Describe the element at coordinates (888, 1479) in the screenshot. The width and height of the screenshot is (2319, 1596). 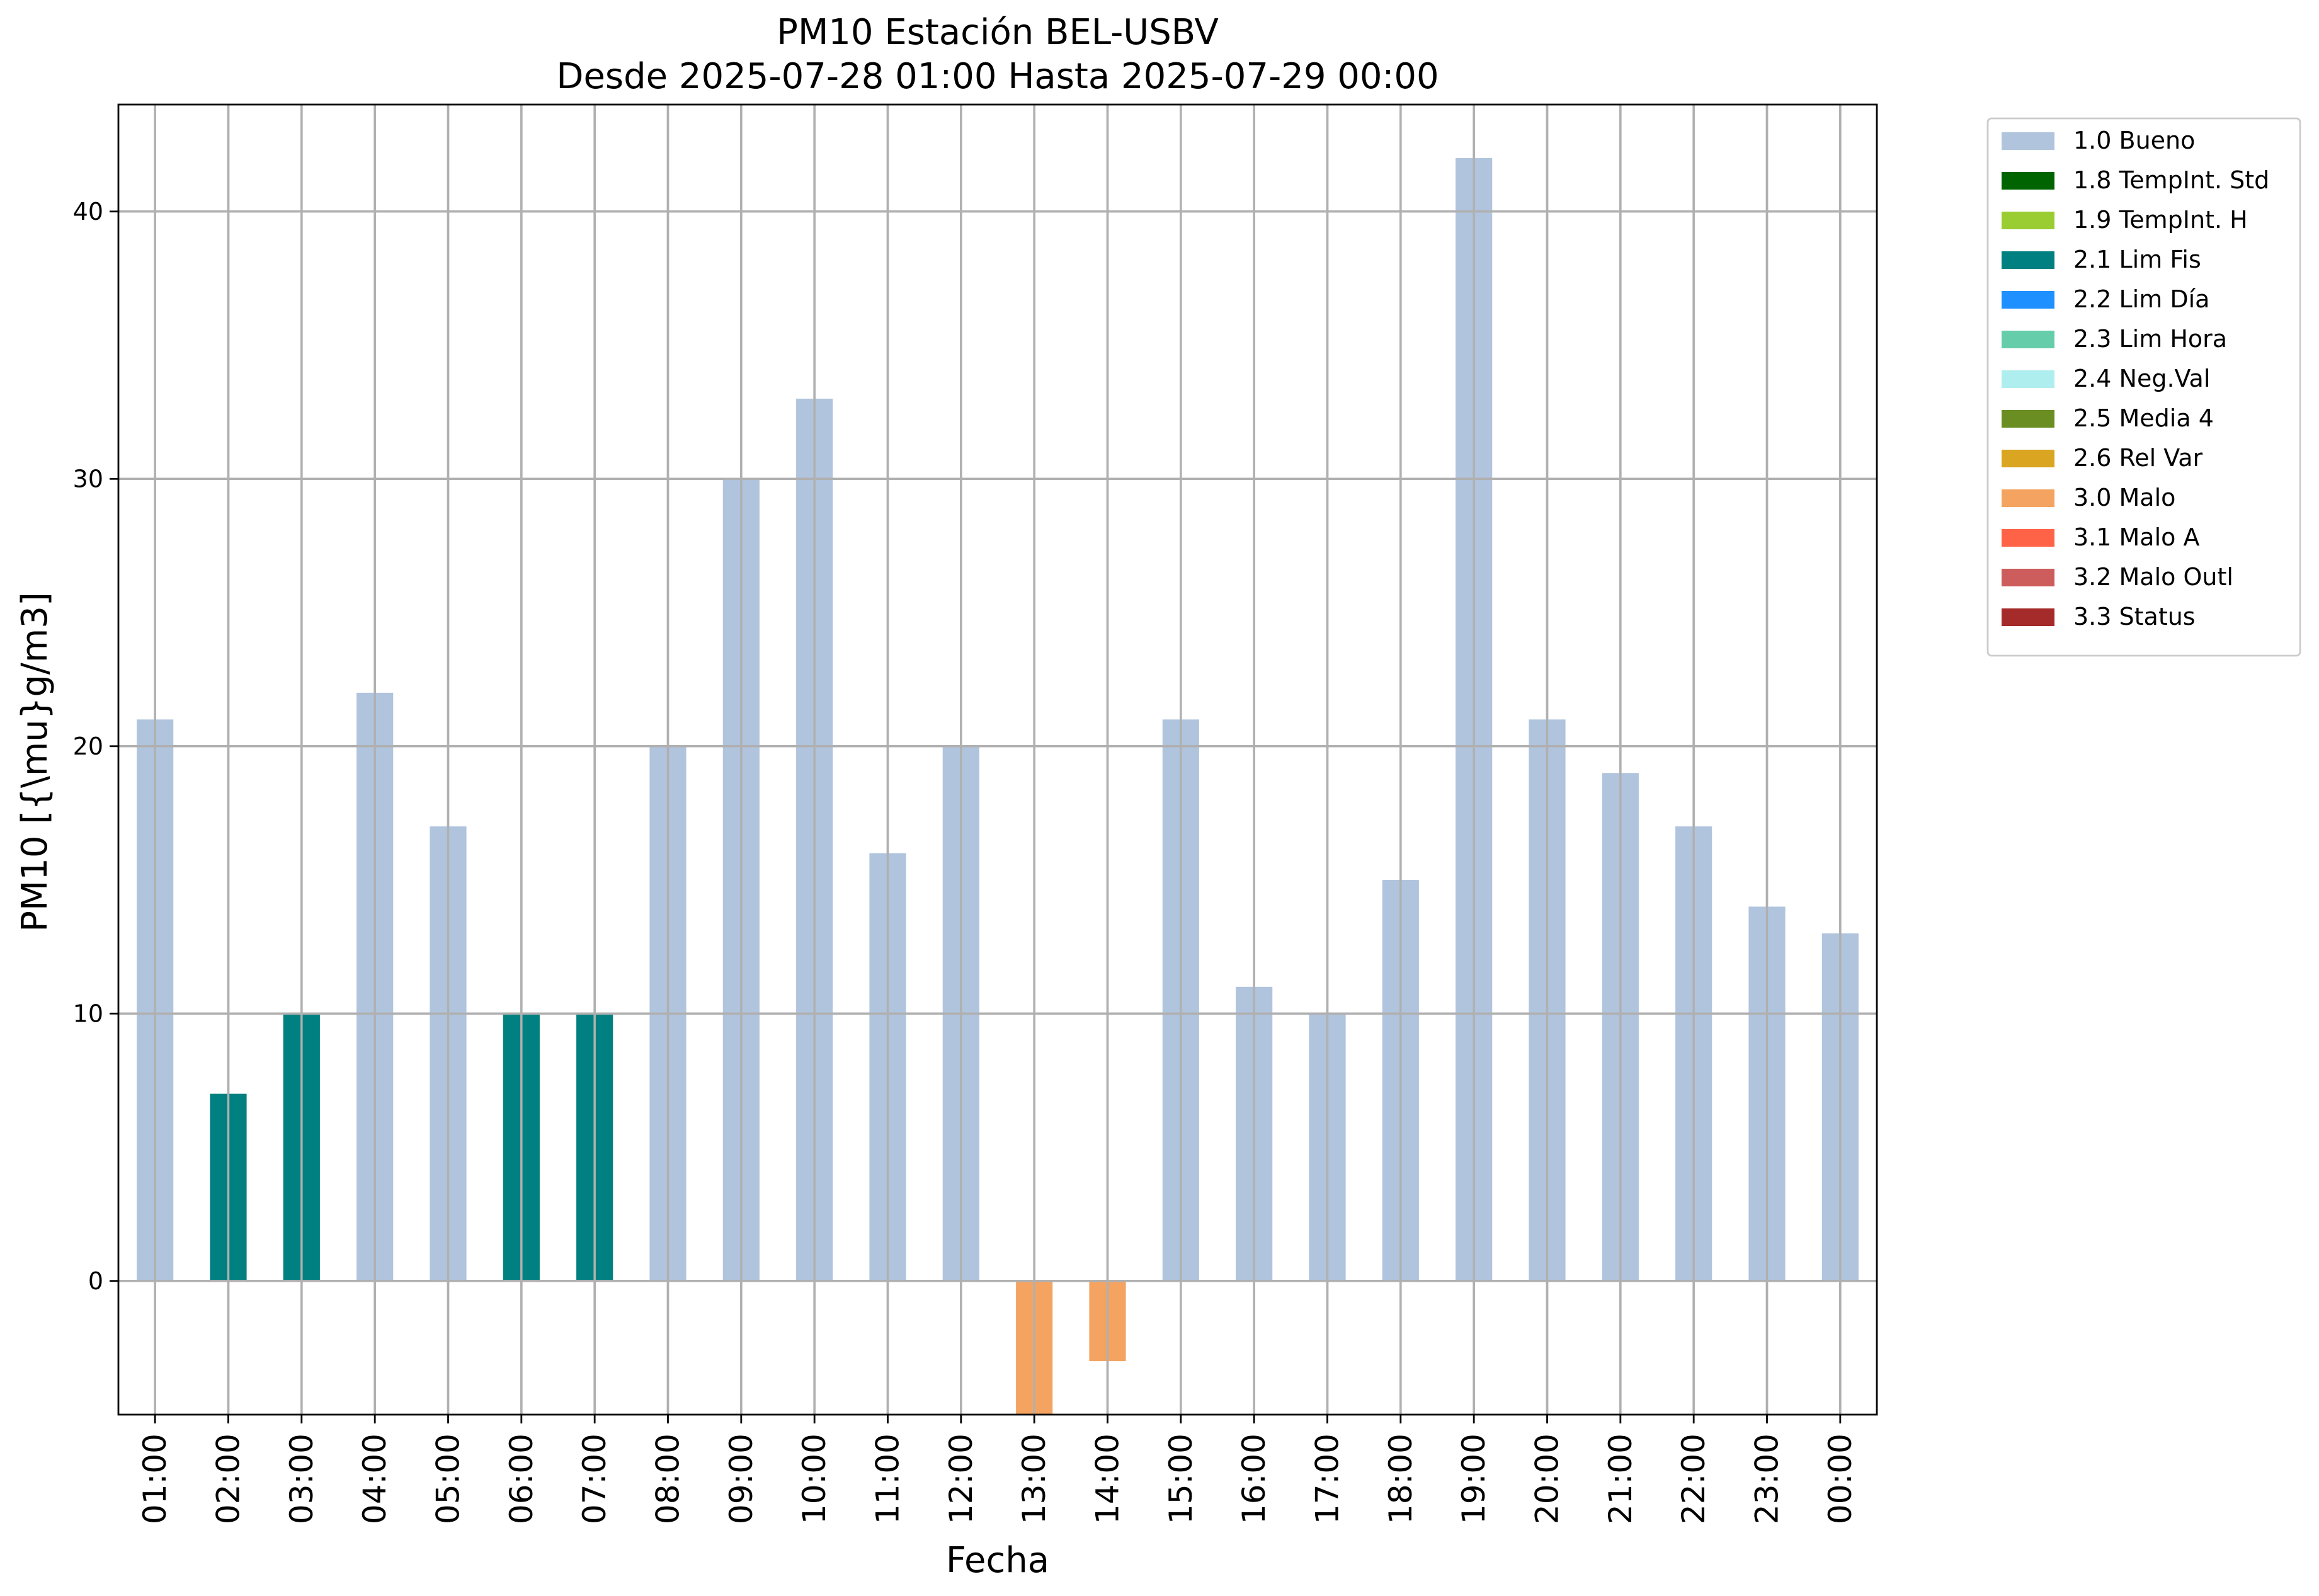
I see `x-tick-label: 11:00` at that location.